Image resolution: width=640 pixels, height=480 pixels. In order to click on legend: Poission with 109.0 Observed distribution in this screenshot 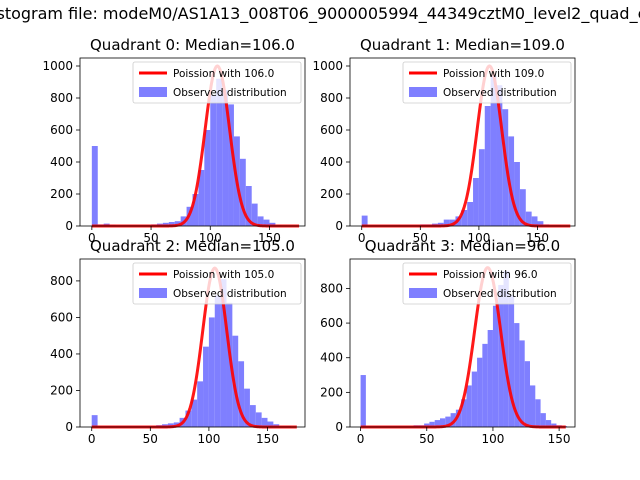, I will do `click(487, 82)`.